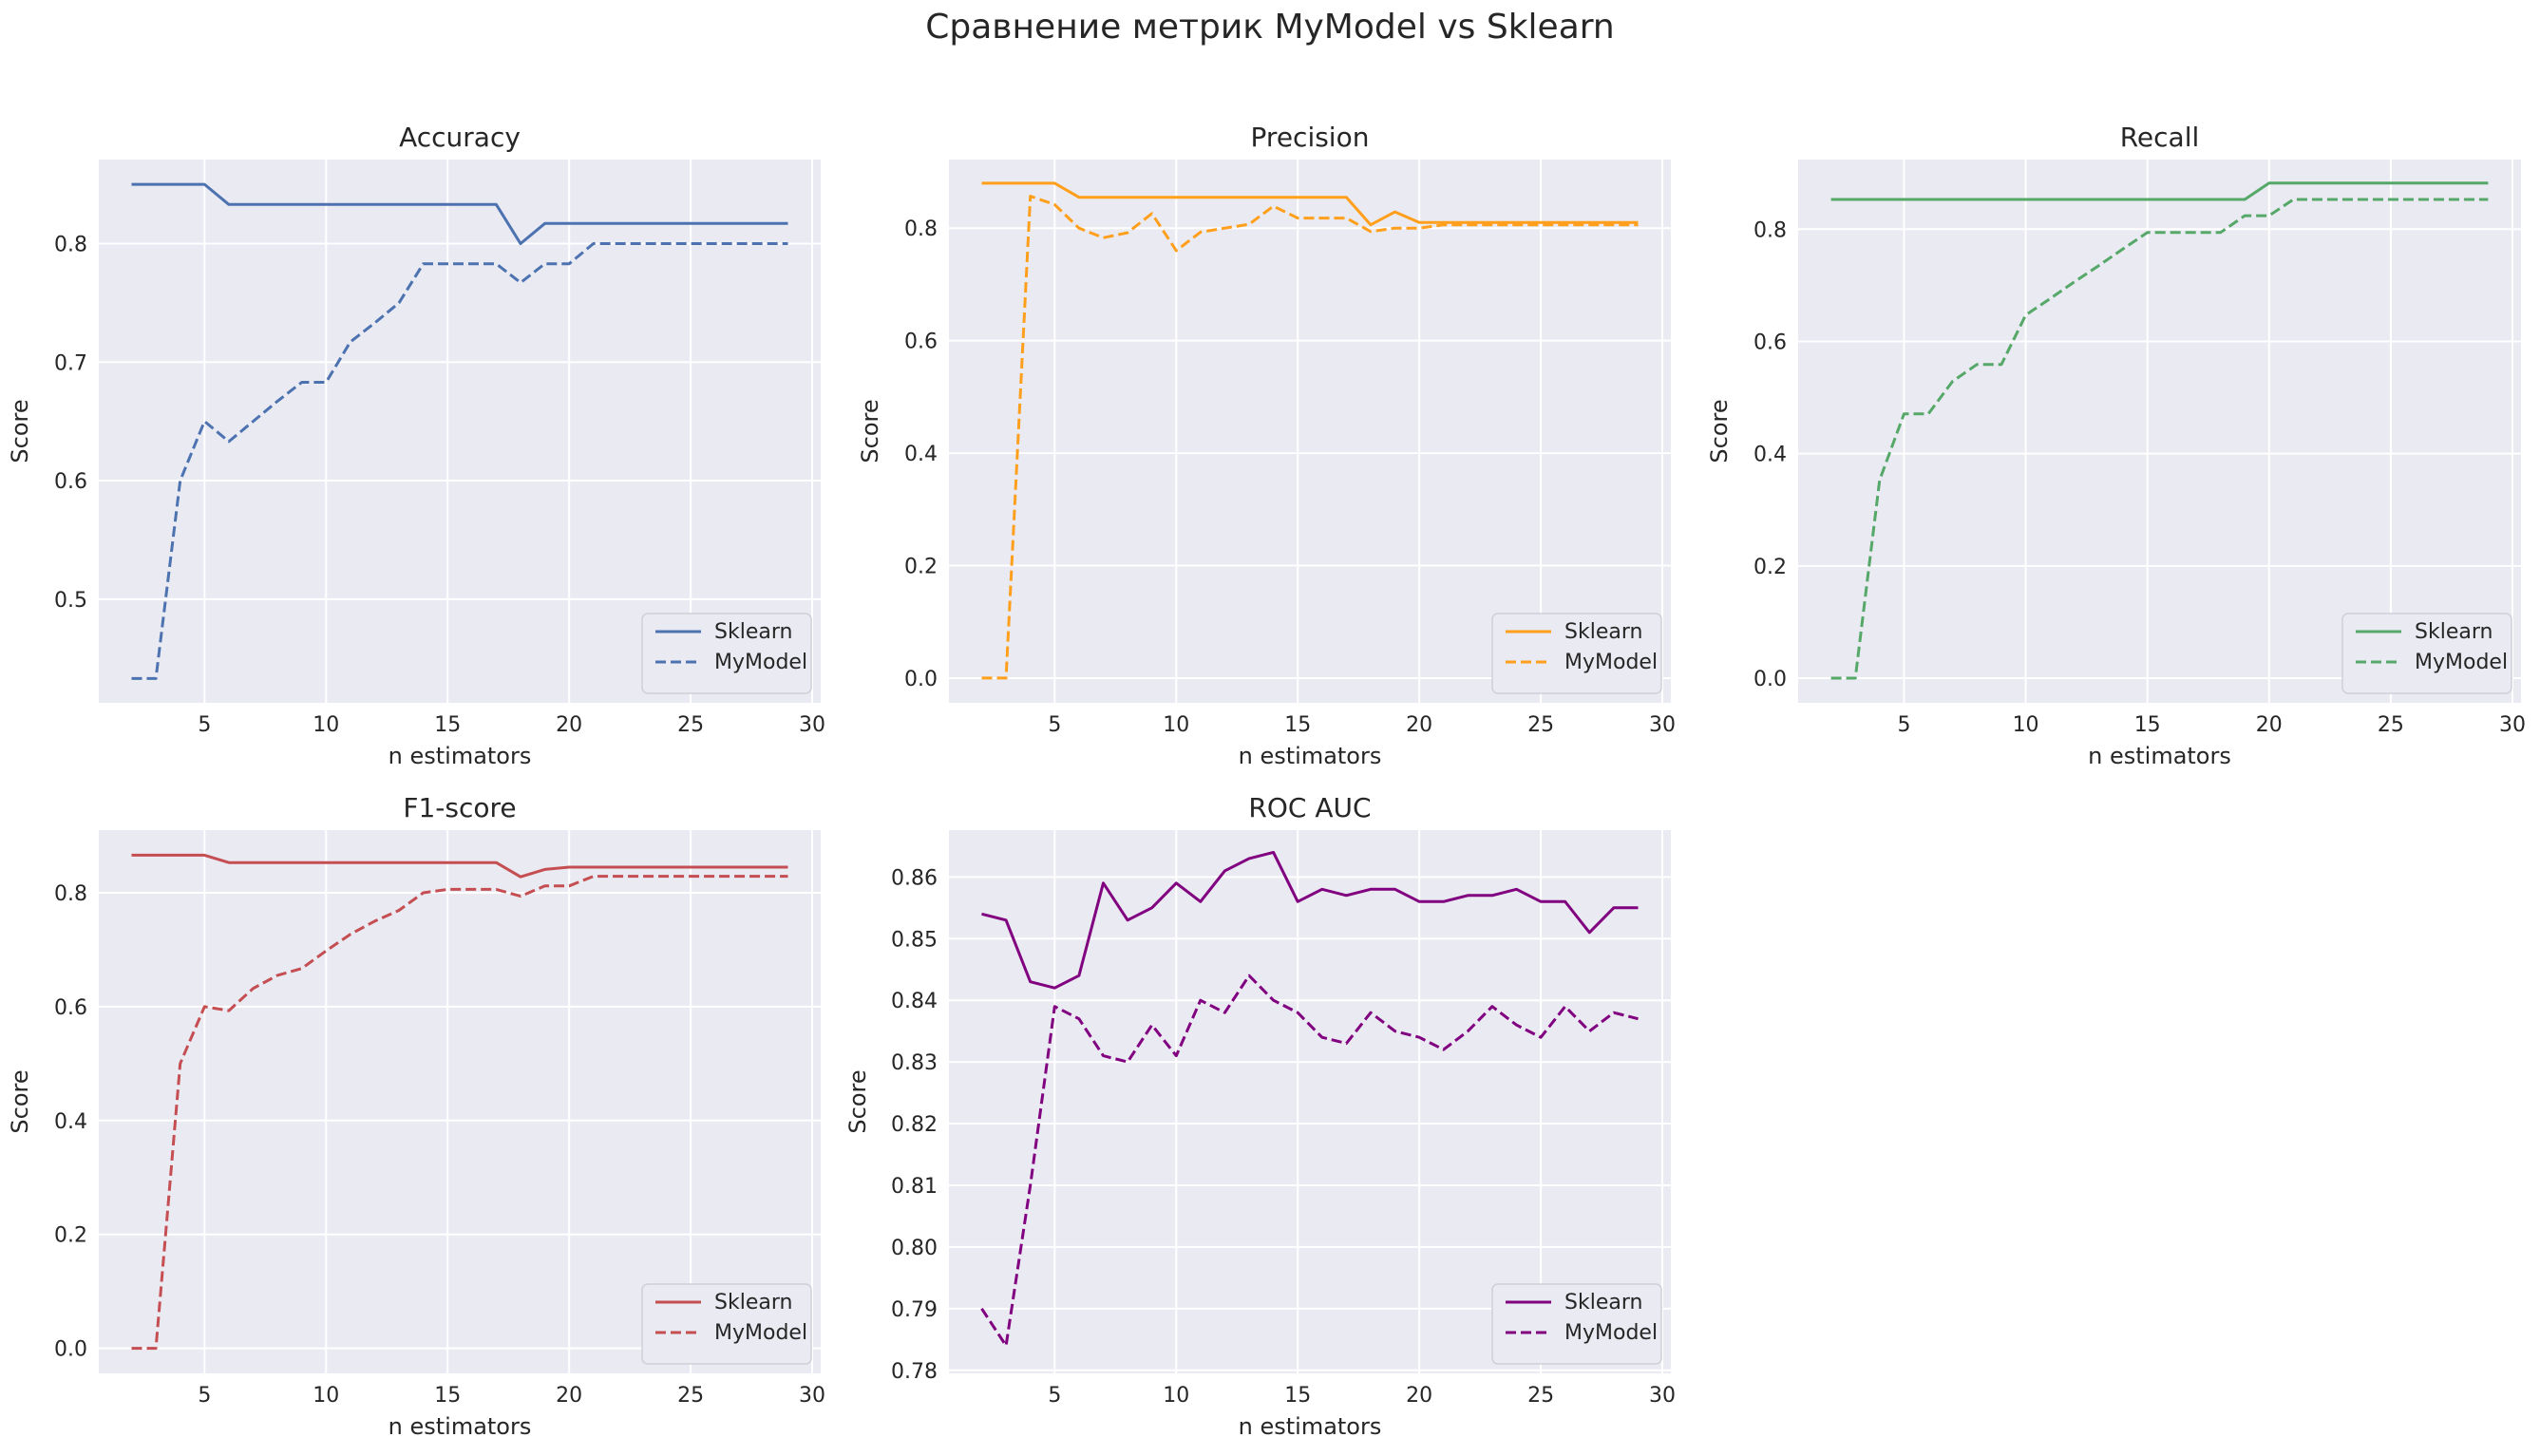  I want to click on y-tick-label: 0.78, so click(914, 1372).